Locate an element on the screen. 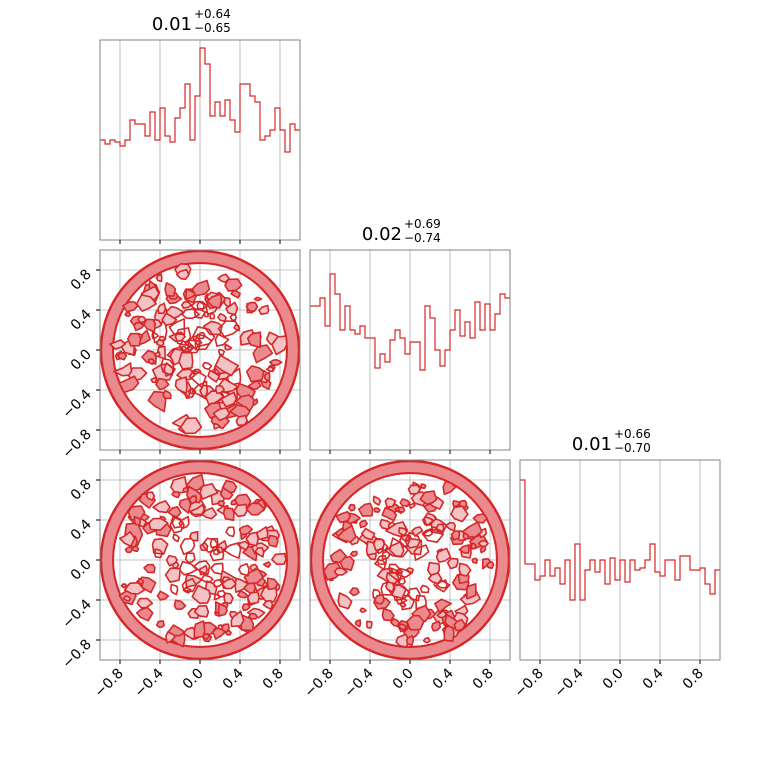  title-plus-2: +0.69 is located at coordinates (422, 224).